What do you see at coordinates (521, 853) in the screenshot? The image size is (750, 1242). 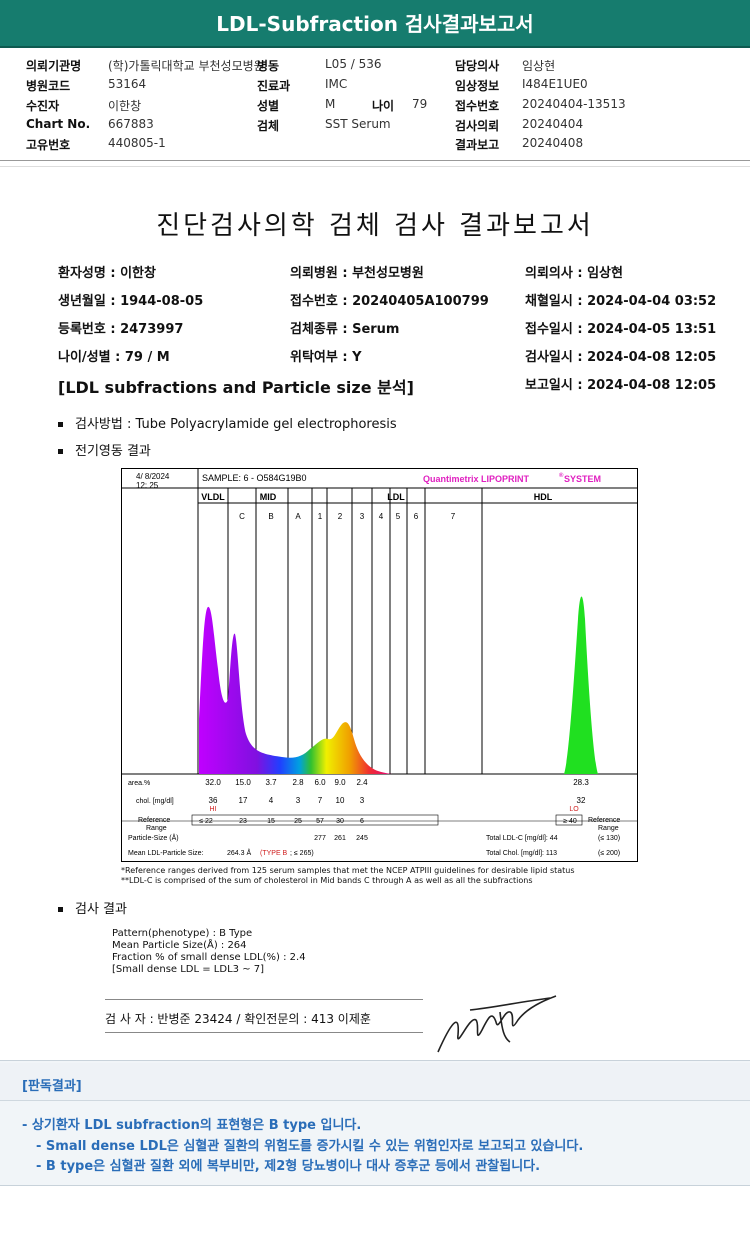 I see `total-chol: Total Chol. [mg/dl]: 113` at bounding box center [521, 853].